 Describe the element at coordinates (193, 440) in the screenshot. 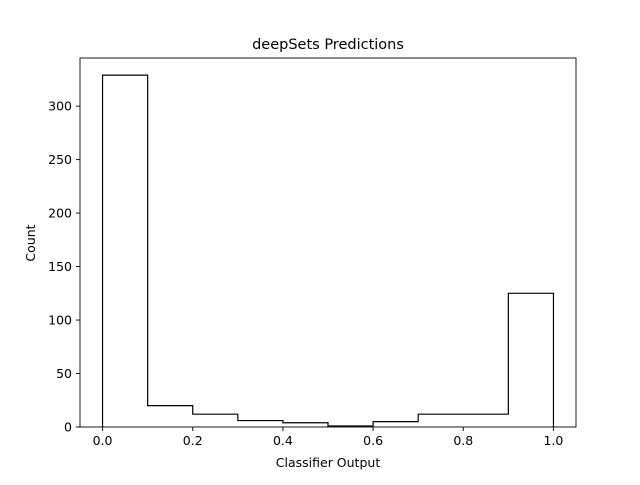

I see `x-tick-label: 0.2` at that location.